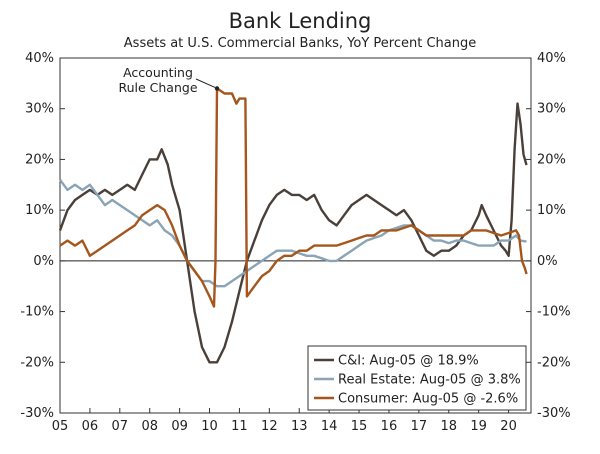 Image resolution: width=600 pixels, height=454 pixels. Describe the element at coordinates (547, 261) in the screenshot. I see `y-tick-label-right: 0%` at that location.